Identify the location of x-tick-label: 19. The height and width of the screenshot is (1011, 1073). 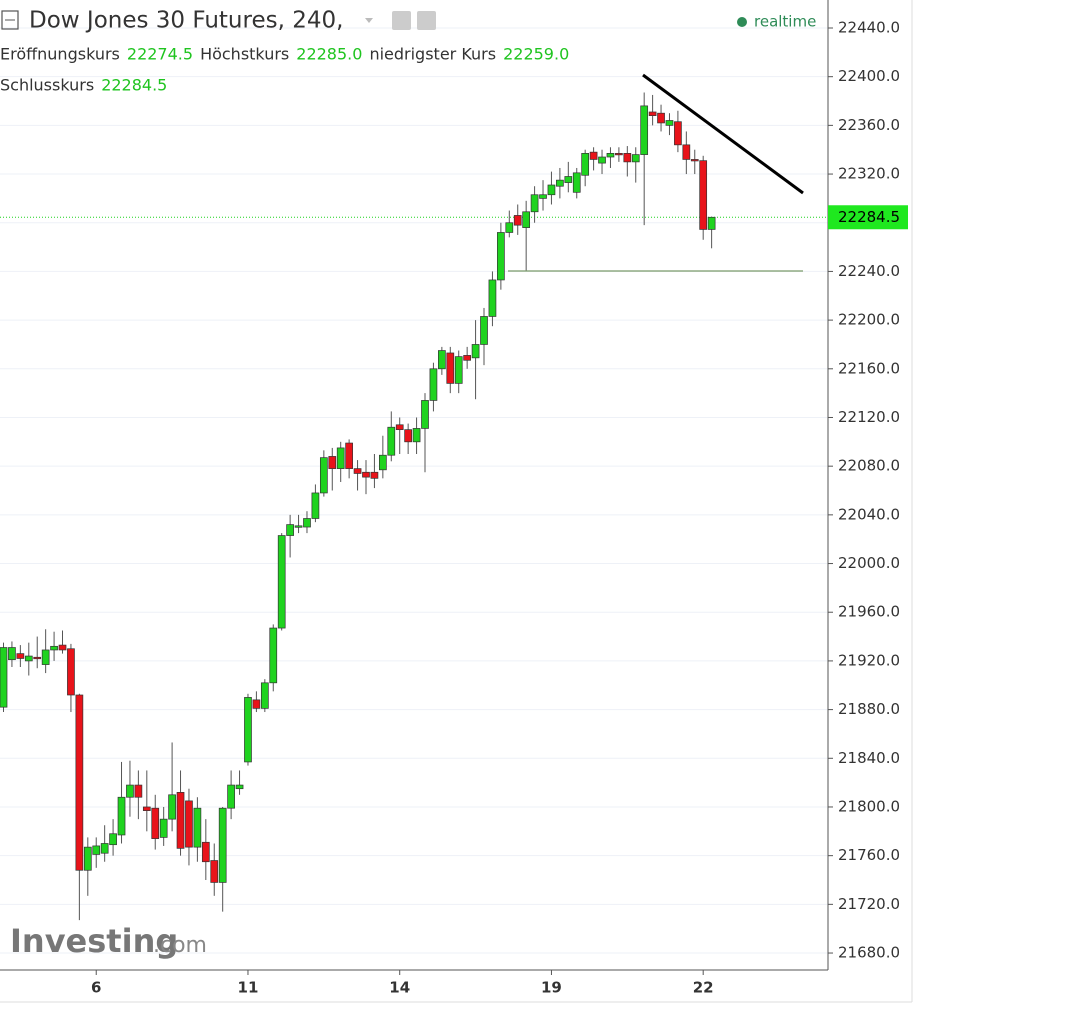
(551, 988).